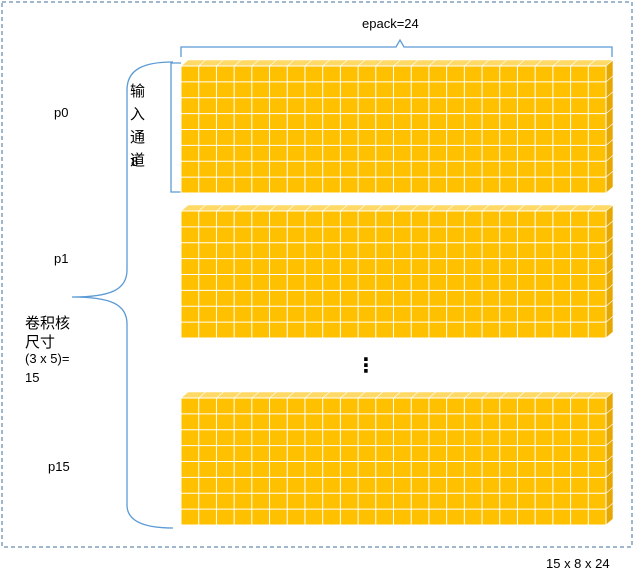  Describe the element at coordinates (137, 114) in the screenshot. I see `input-channel-line-2: 入` at that location.